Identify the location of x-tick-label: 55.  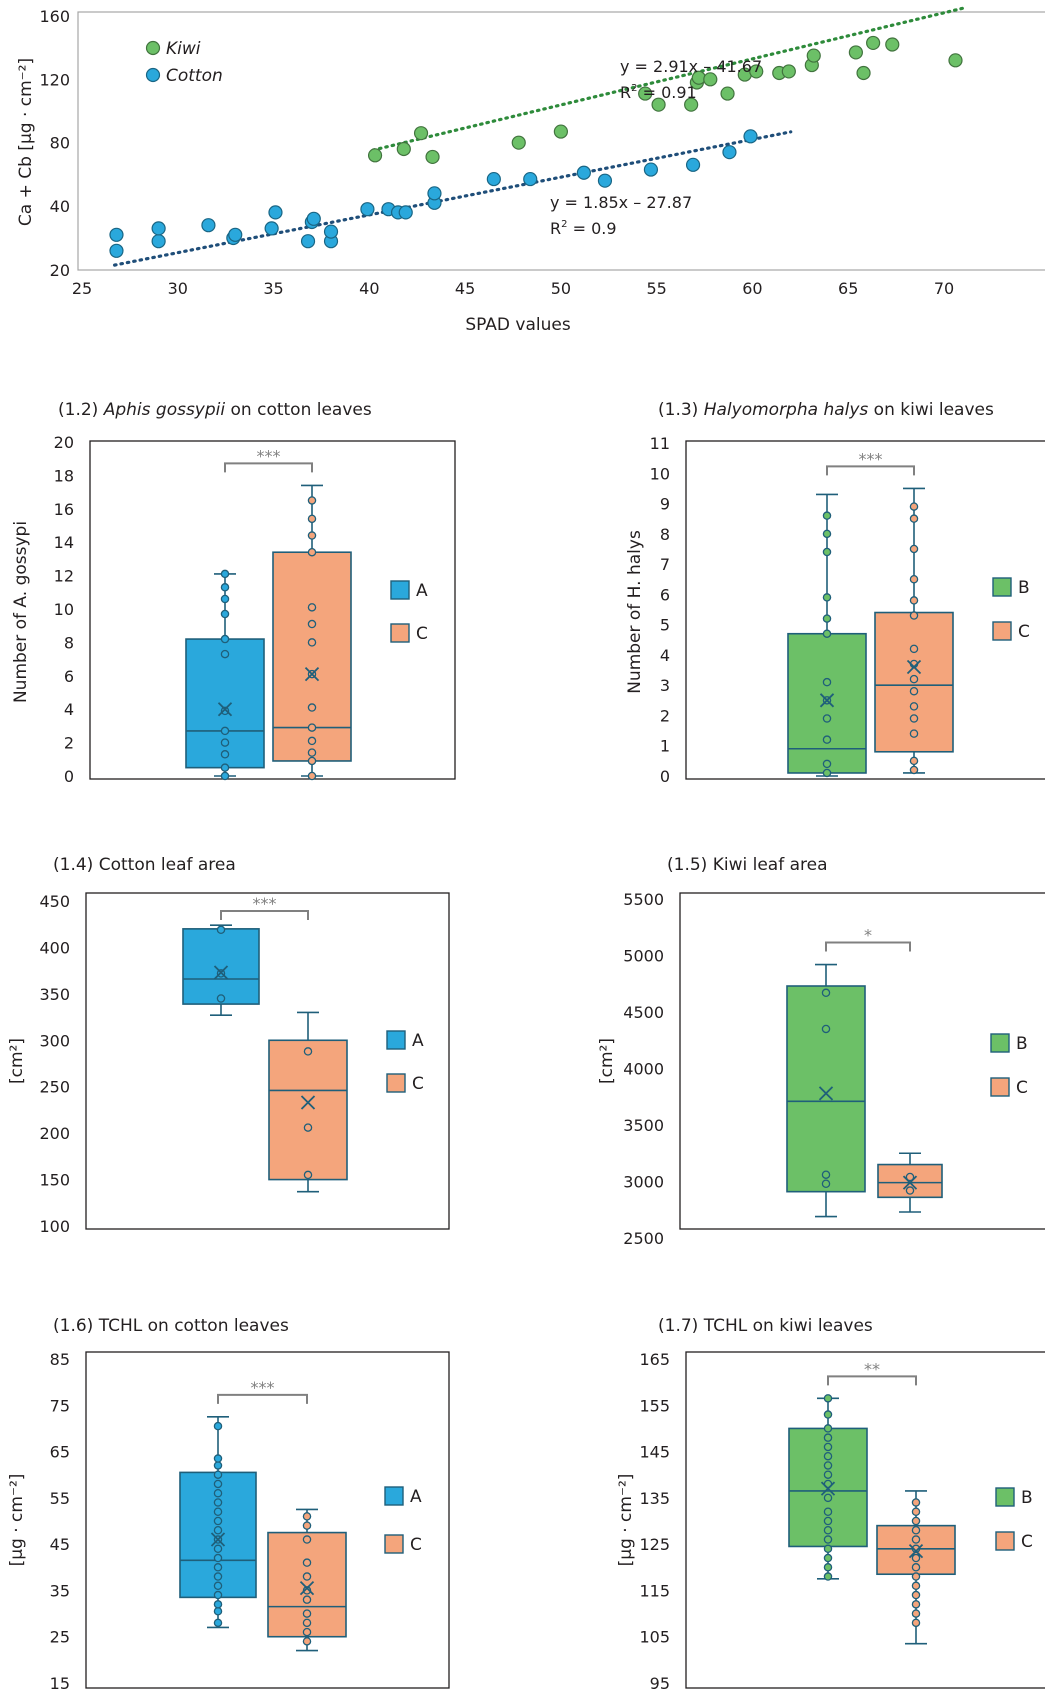
(656, 288).